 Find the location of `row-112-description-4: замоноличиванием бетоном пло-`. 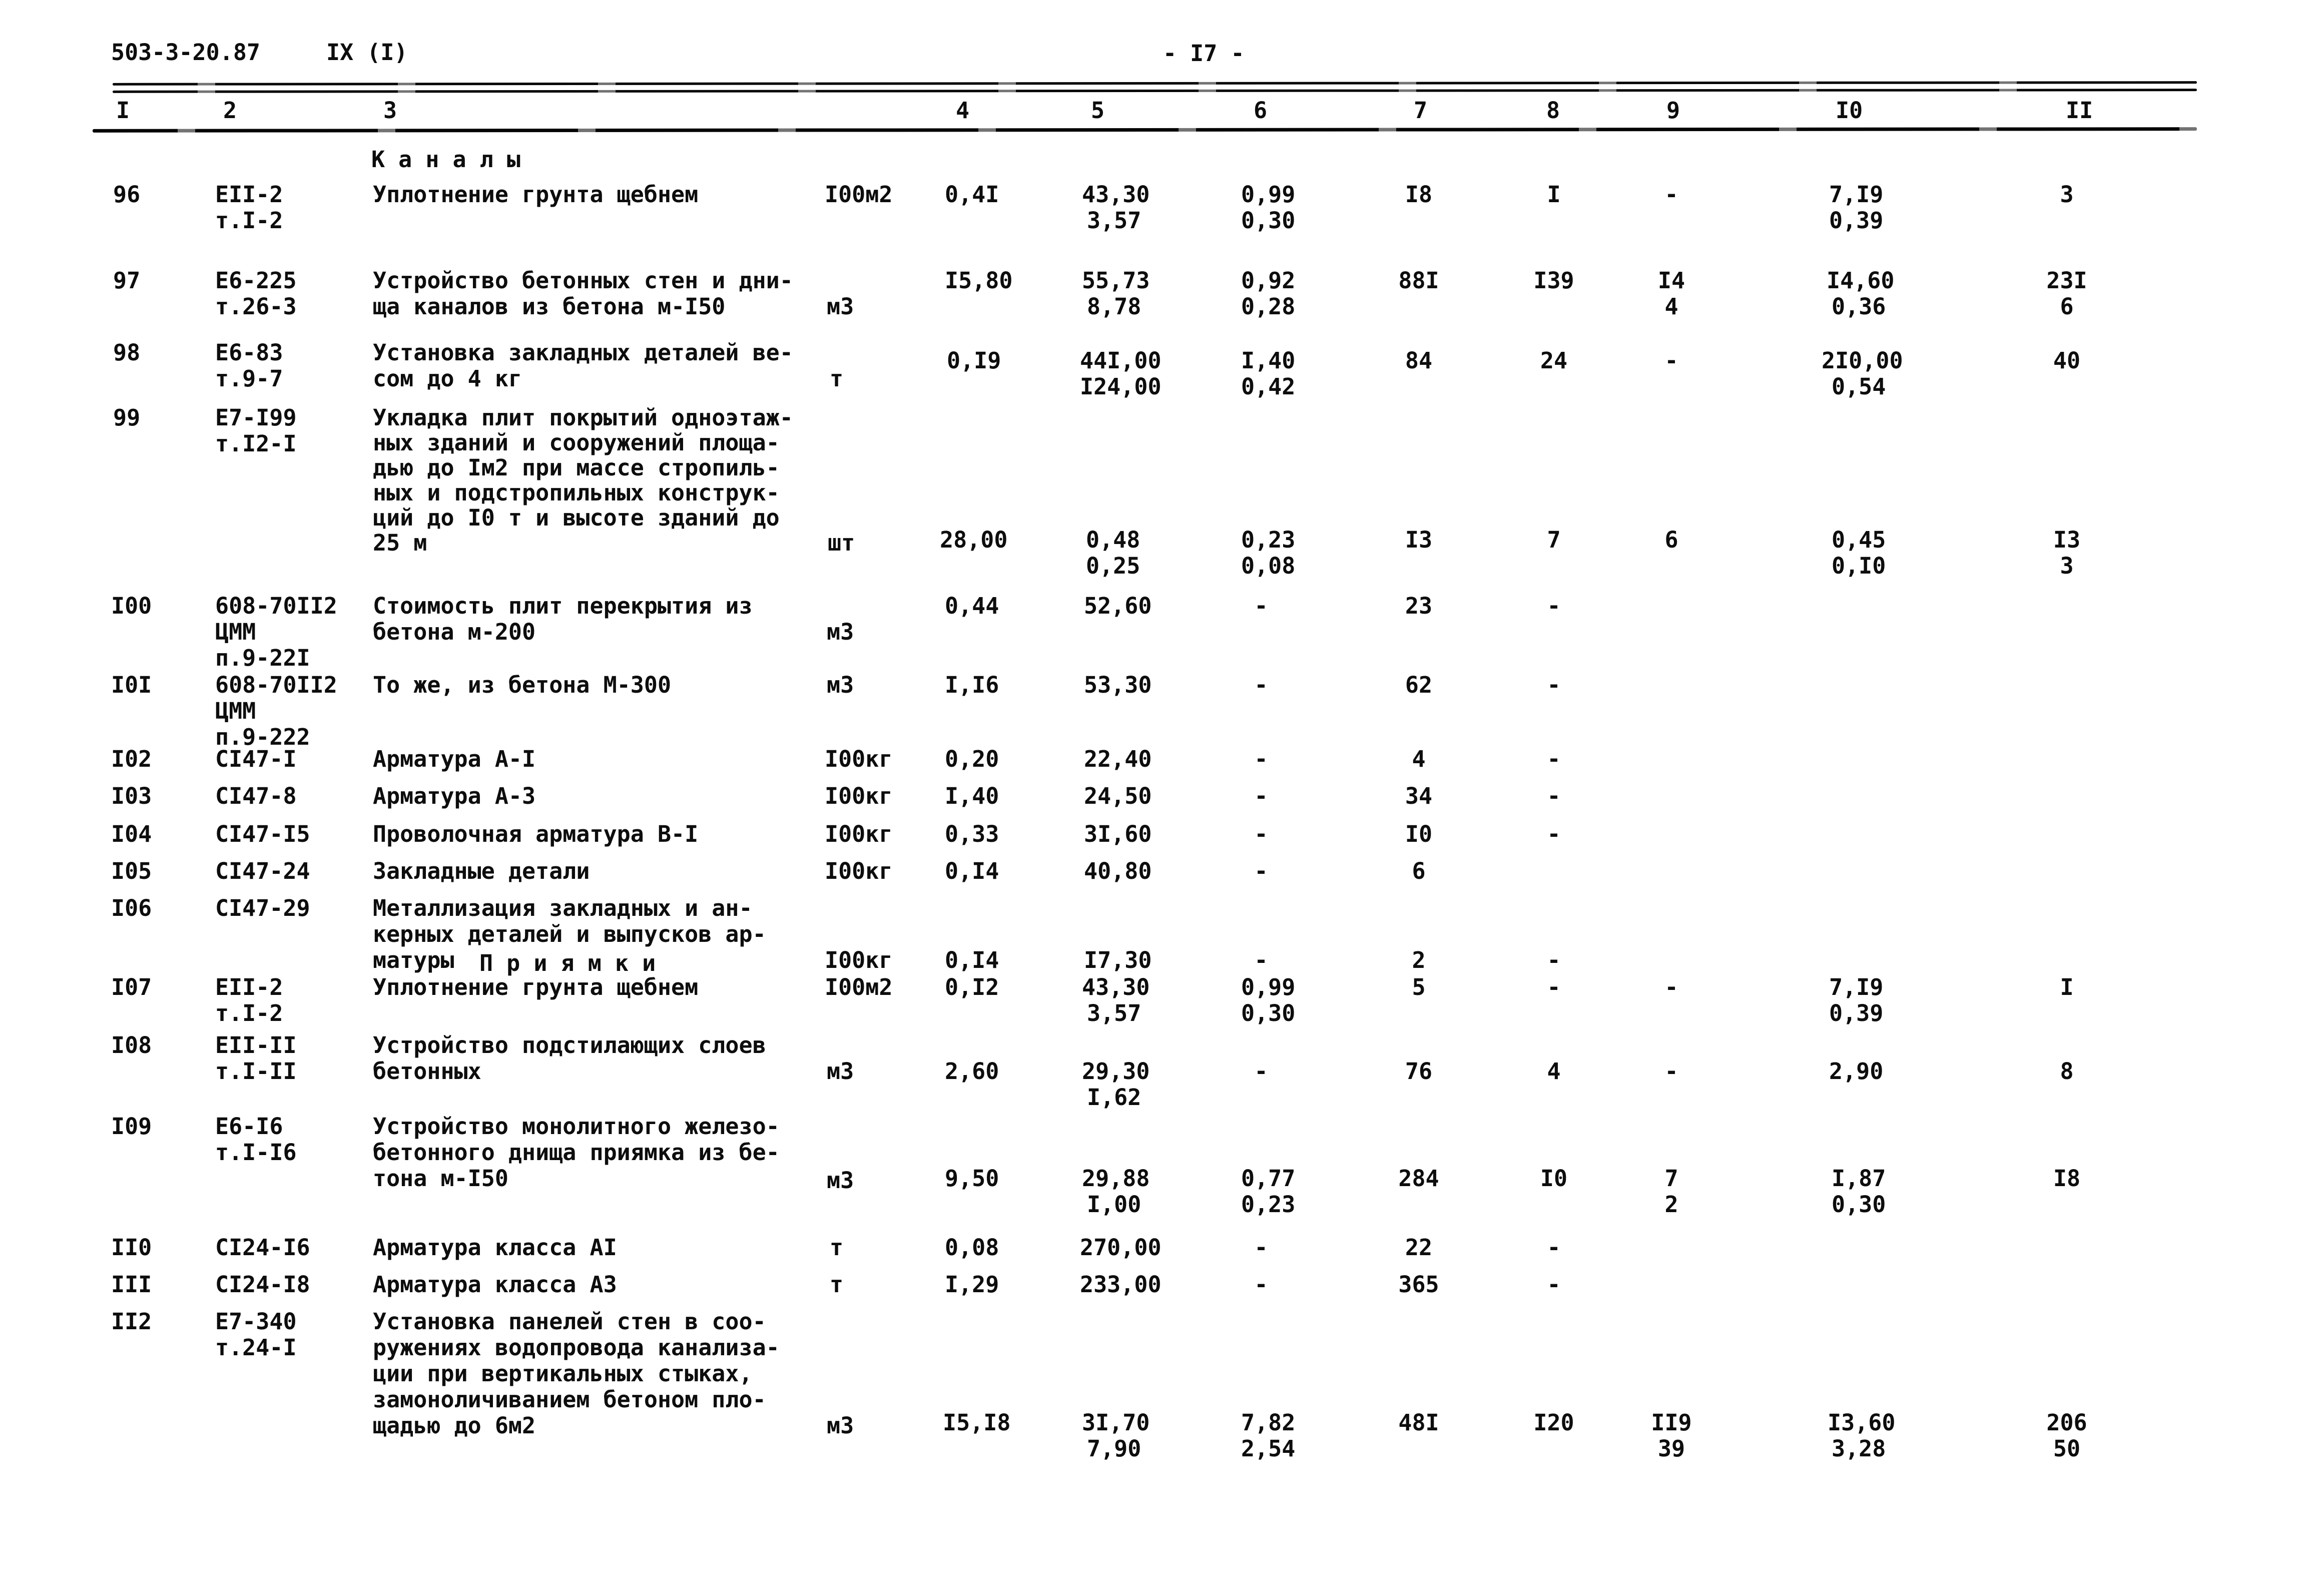

row-112-description-4: замоноличиванием бетоном пло- is located at coordinates (569, 1399).